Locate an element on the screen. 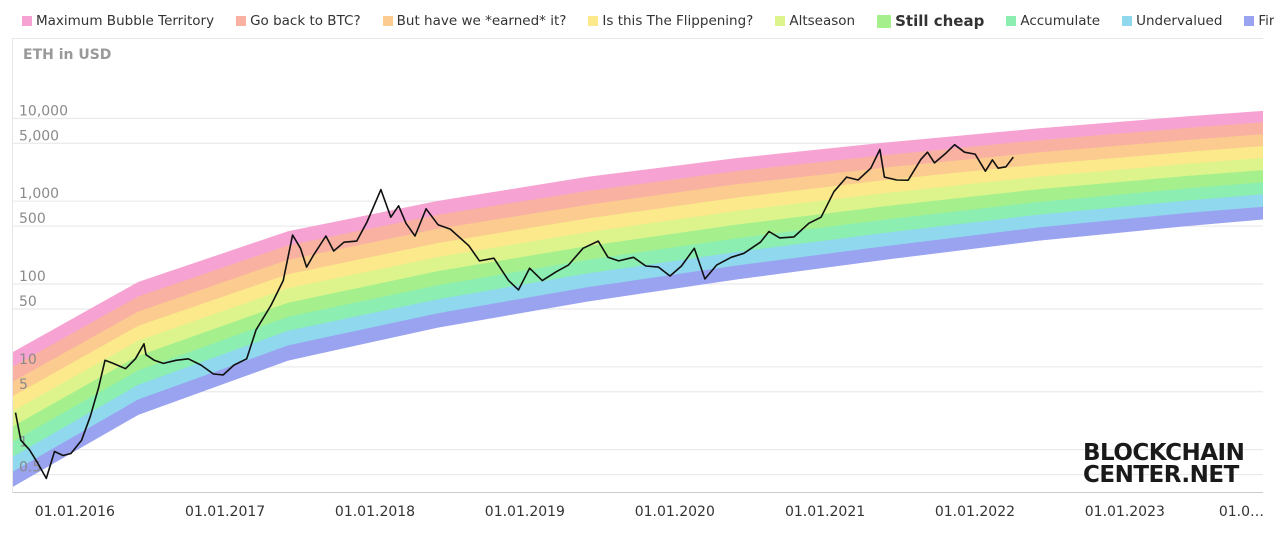 The height and width of the screenshot is (544, 1274). x-tick-label: 01.01.2023 is located at coordinates (1125, 512).